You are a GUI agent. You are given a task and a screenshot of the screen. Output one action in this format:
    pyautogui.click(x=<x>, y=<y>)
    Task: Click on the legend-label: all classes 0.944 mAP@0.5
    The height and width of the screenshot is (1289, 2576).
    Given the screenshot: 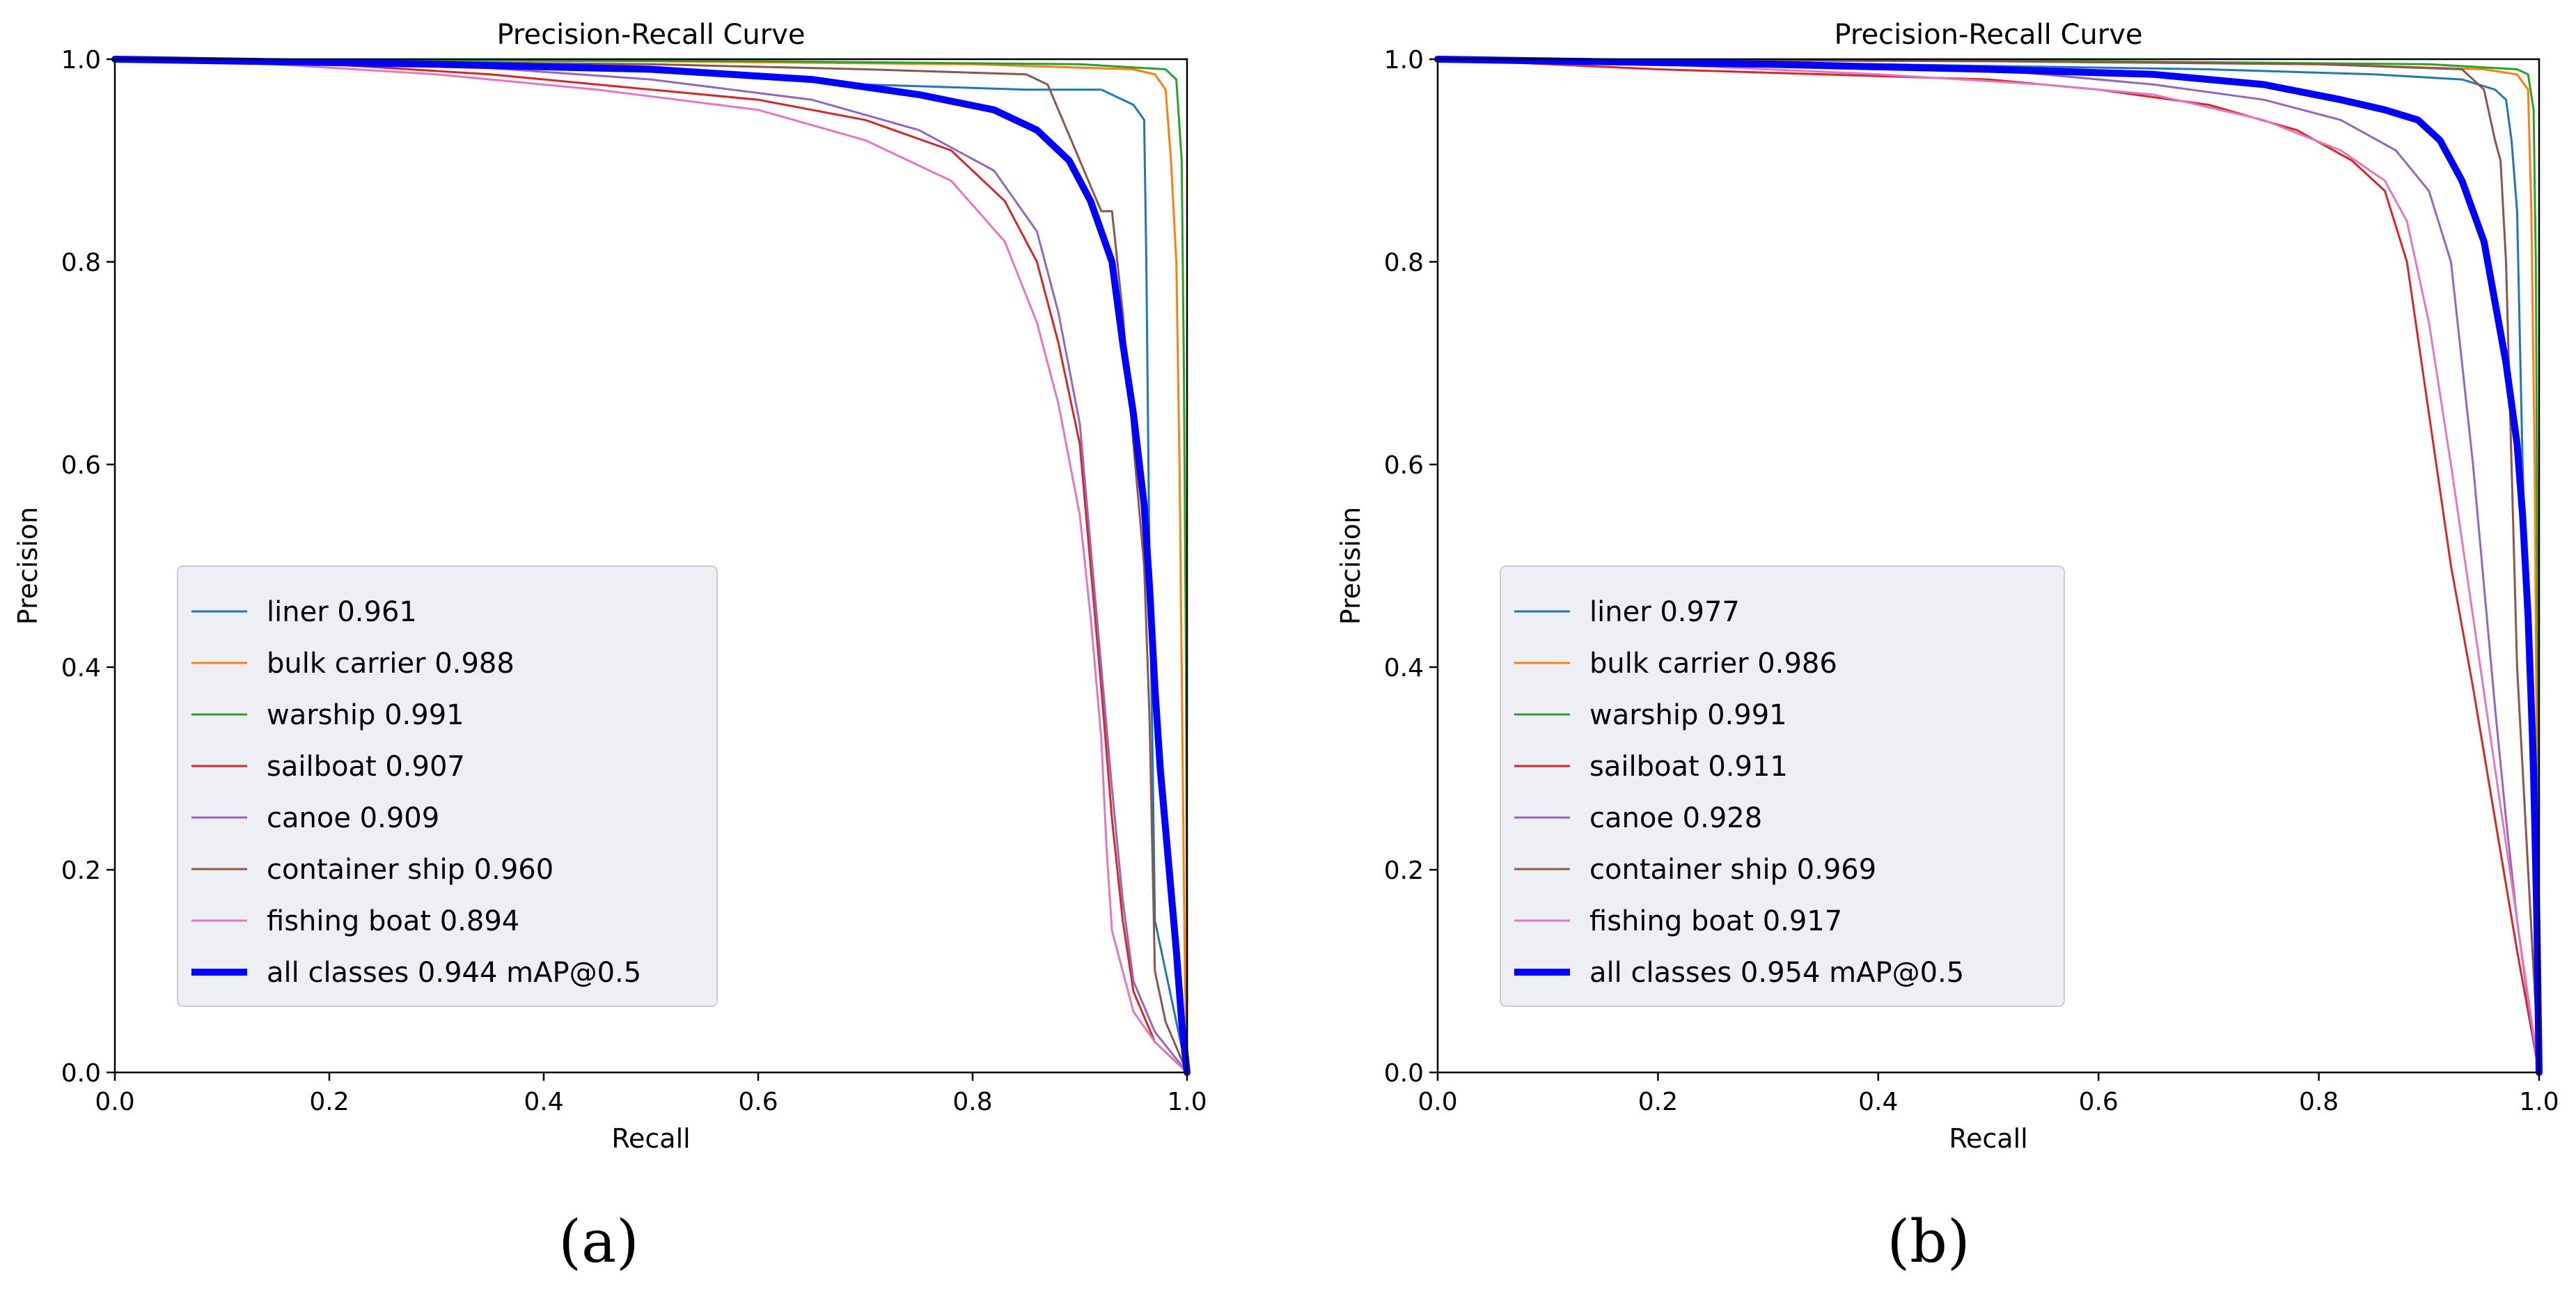 What is the action you would take?
    pyautogui.click(x=454, y=973)
    